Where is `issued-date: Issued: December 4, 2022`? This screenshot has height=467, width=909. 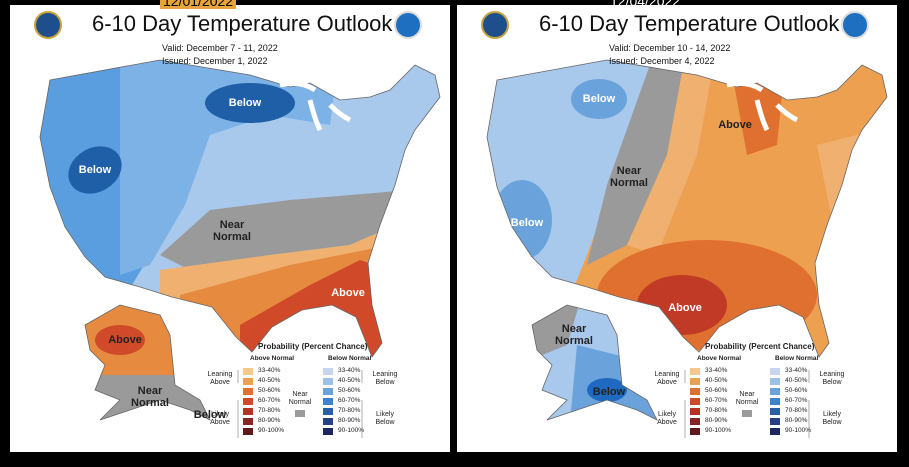
issued-date: Issued: December 4, 2022 is located at coordinates (662, 61).